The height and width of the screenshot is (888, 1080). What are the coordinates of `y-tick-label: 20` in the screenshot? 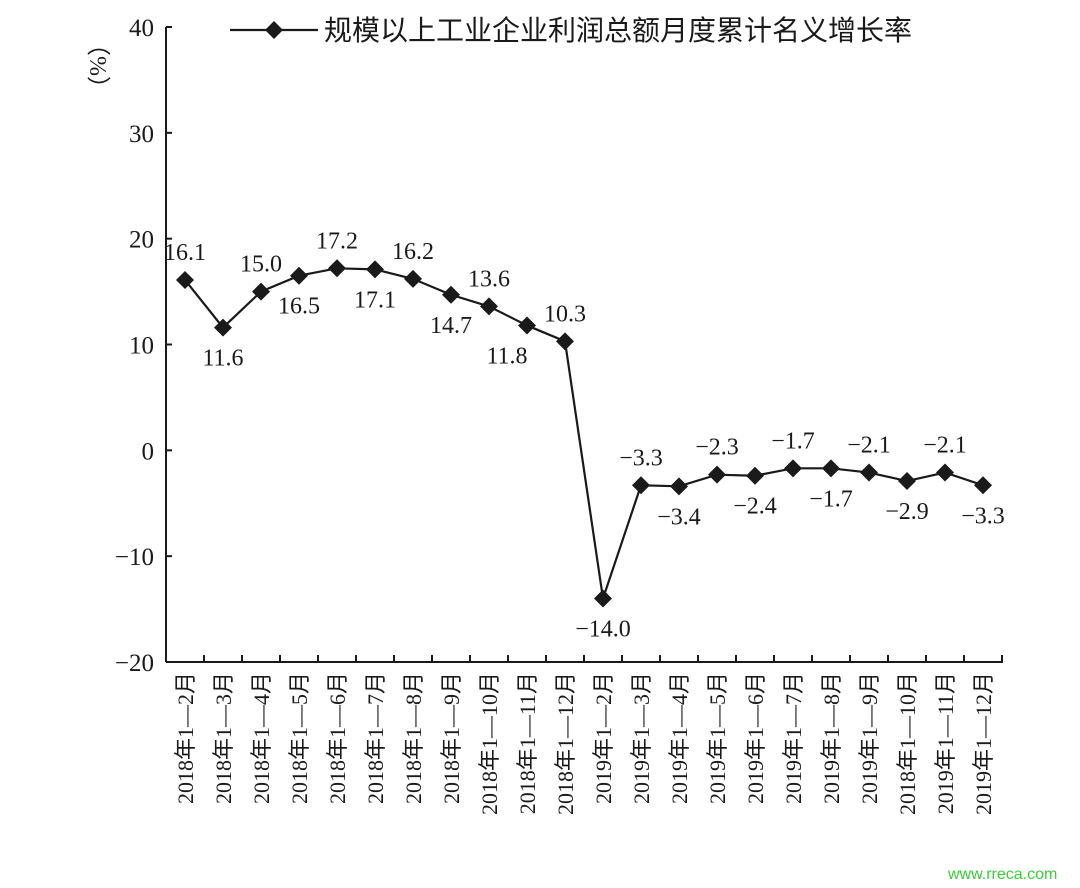 It's located at (141, 240).